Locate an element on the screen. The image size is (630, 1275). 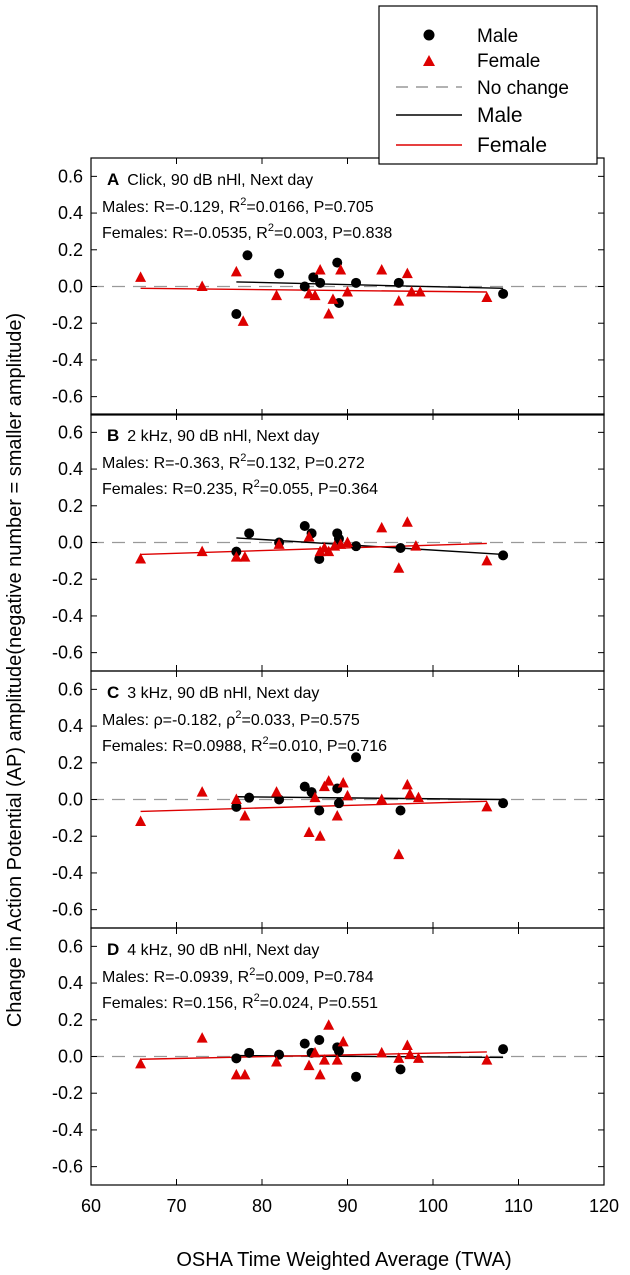
legend-female-marker-label: Female is located at coordinates (508, 61).